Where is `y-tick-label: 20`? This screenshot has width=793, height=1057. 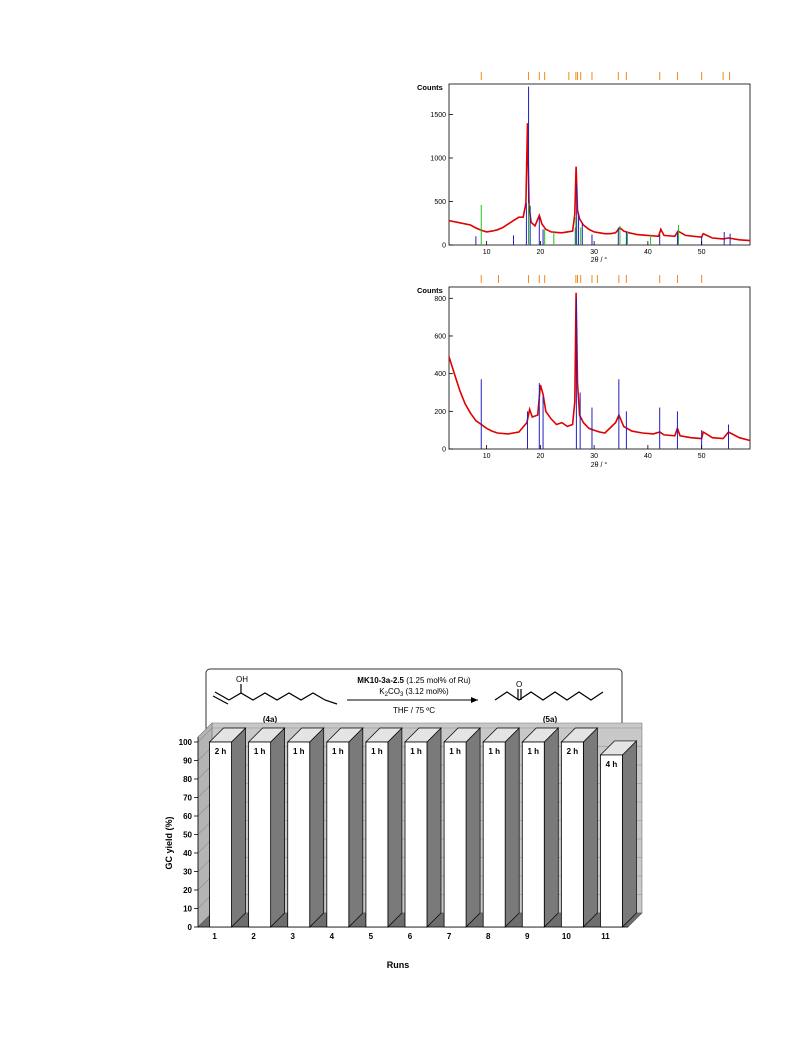
y-tick-label: 20 is located at coordinates (187, 890).